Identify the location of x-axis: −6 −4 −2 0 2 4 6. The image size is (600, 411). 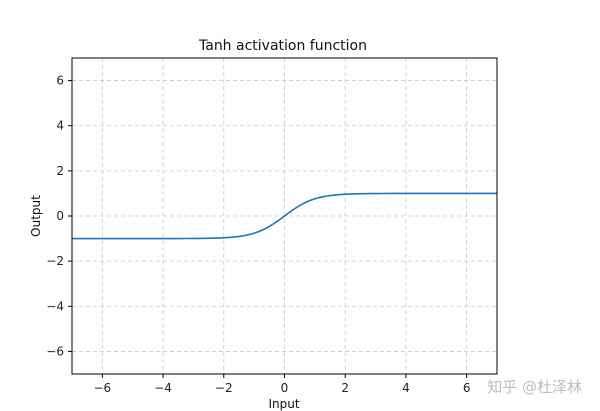
(282, 384).